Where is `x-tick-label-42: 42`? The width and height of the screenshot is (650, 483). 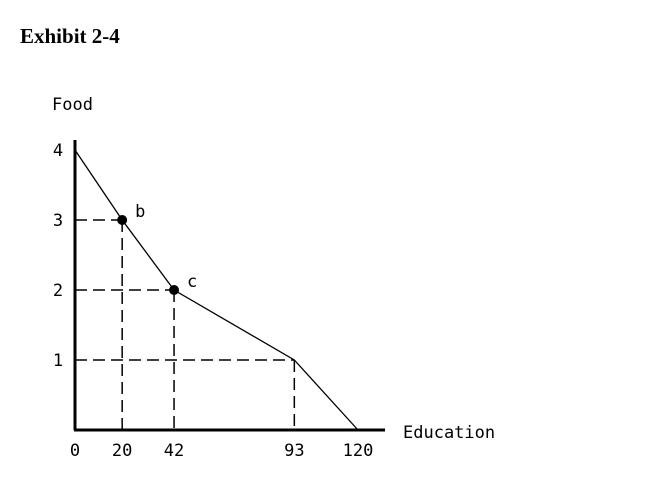
x-tick-label-42: 42 is located at coordinates (174, 451).